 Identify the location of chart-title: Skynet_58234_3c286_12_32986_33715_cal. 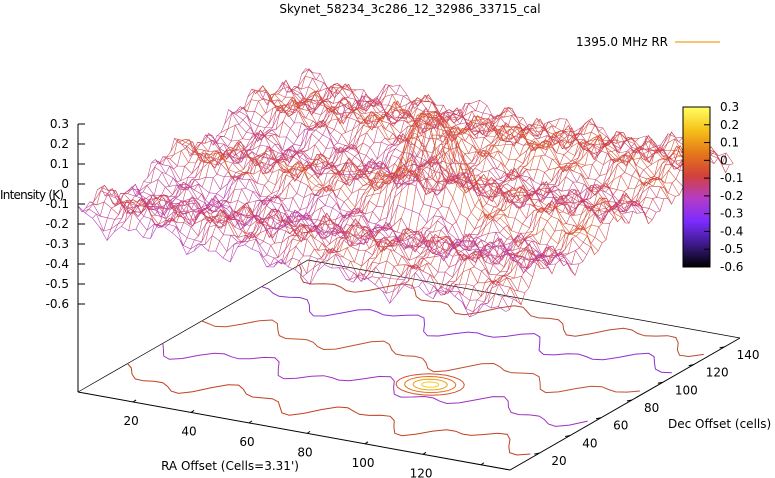
(409, 9).